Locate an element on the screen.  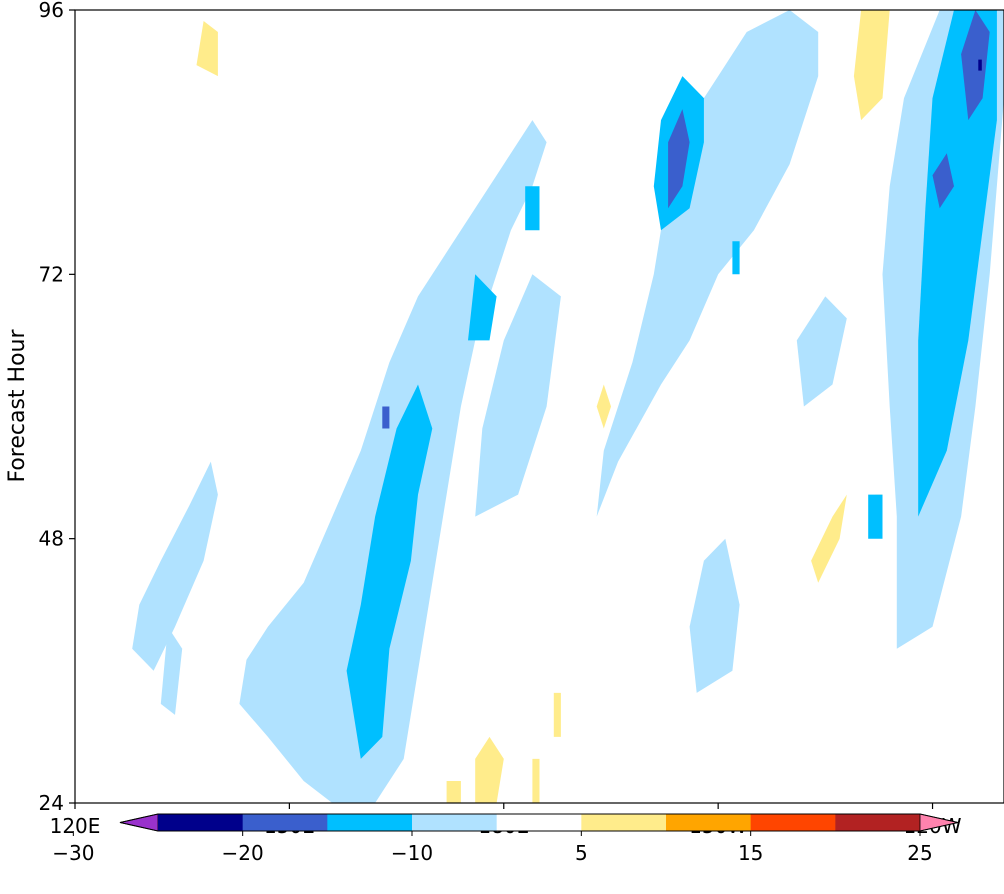
y-tick-label: 72 is located at coordinates (51, 274).